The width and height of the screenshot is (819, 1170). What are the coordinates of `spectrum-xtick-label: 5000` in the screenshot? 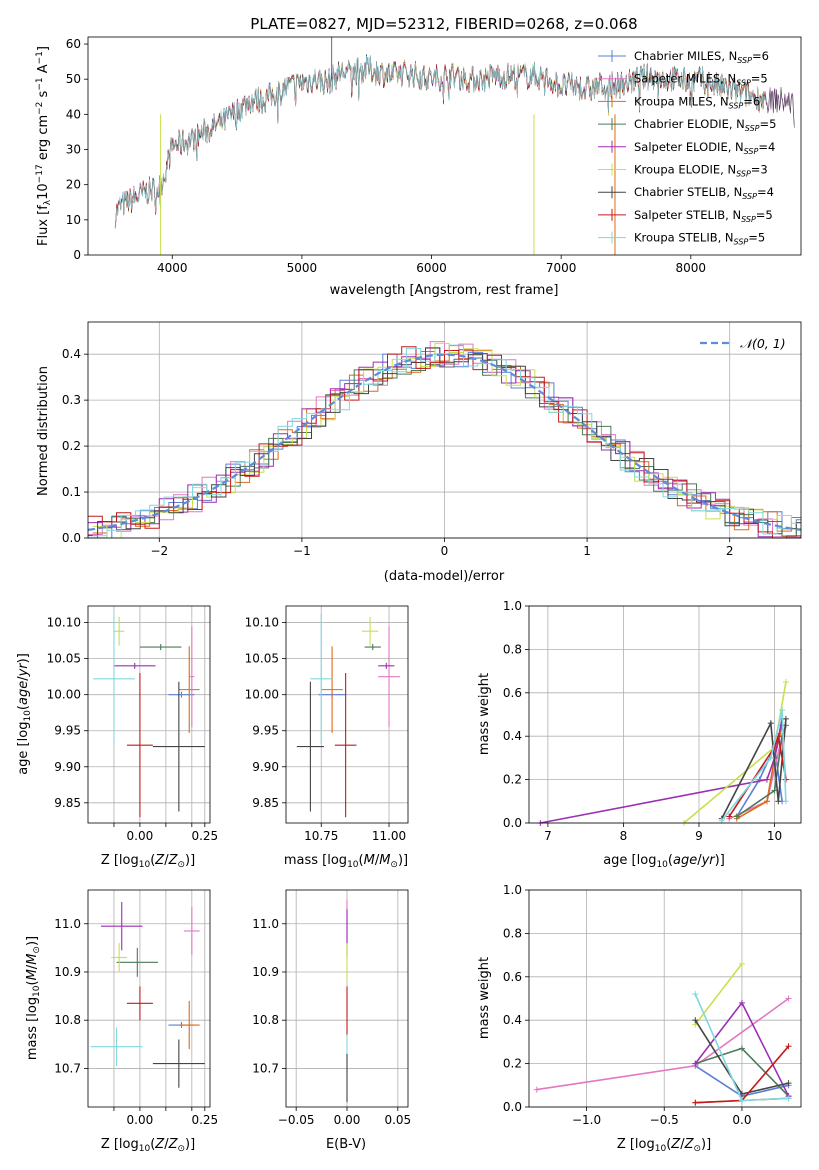 It's located at (302, 268).